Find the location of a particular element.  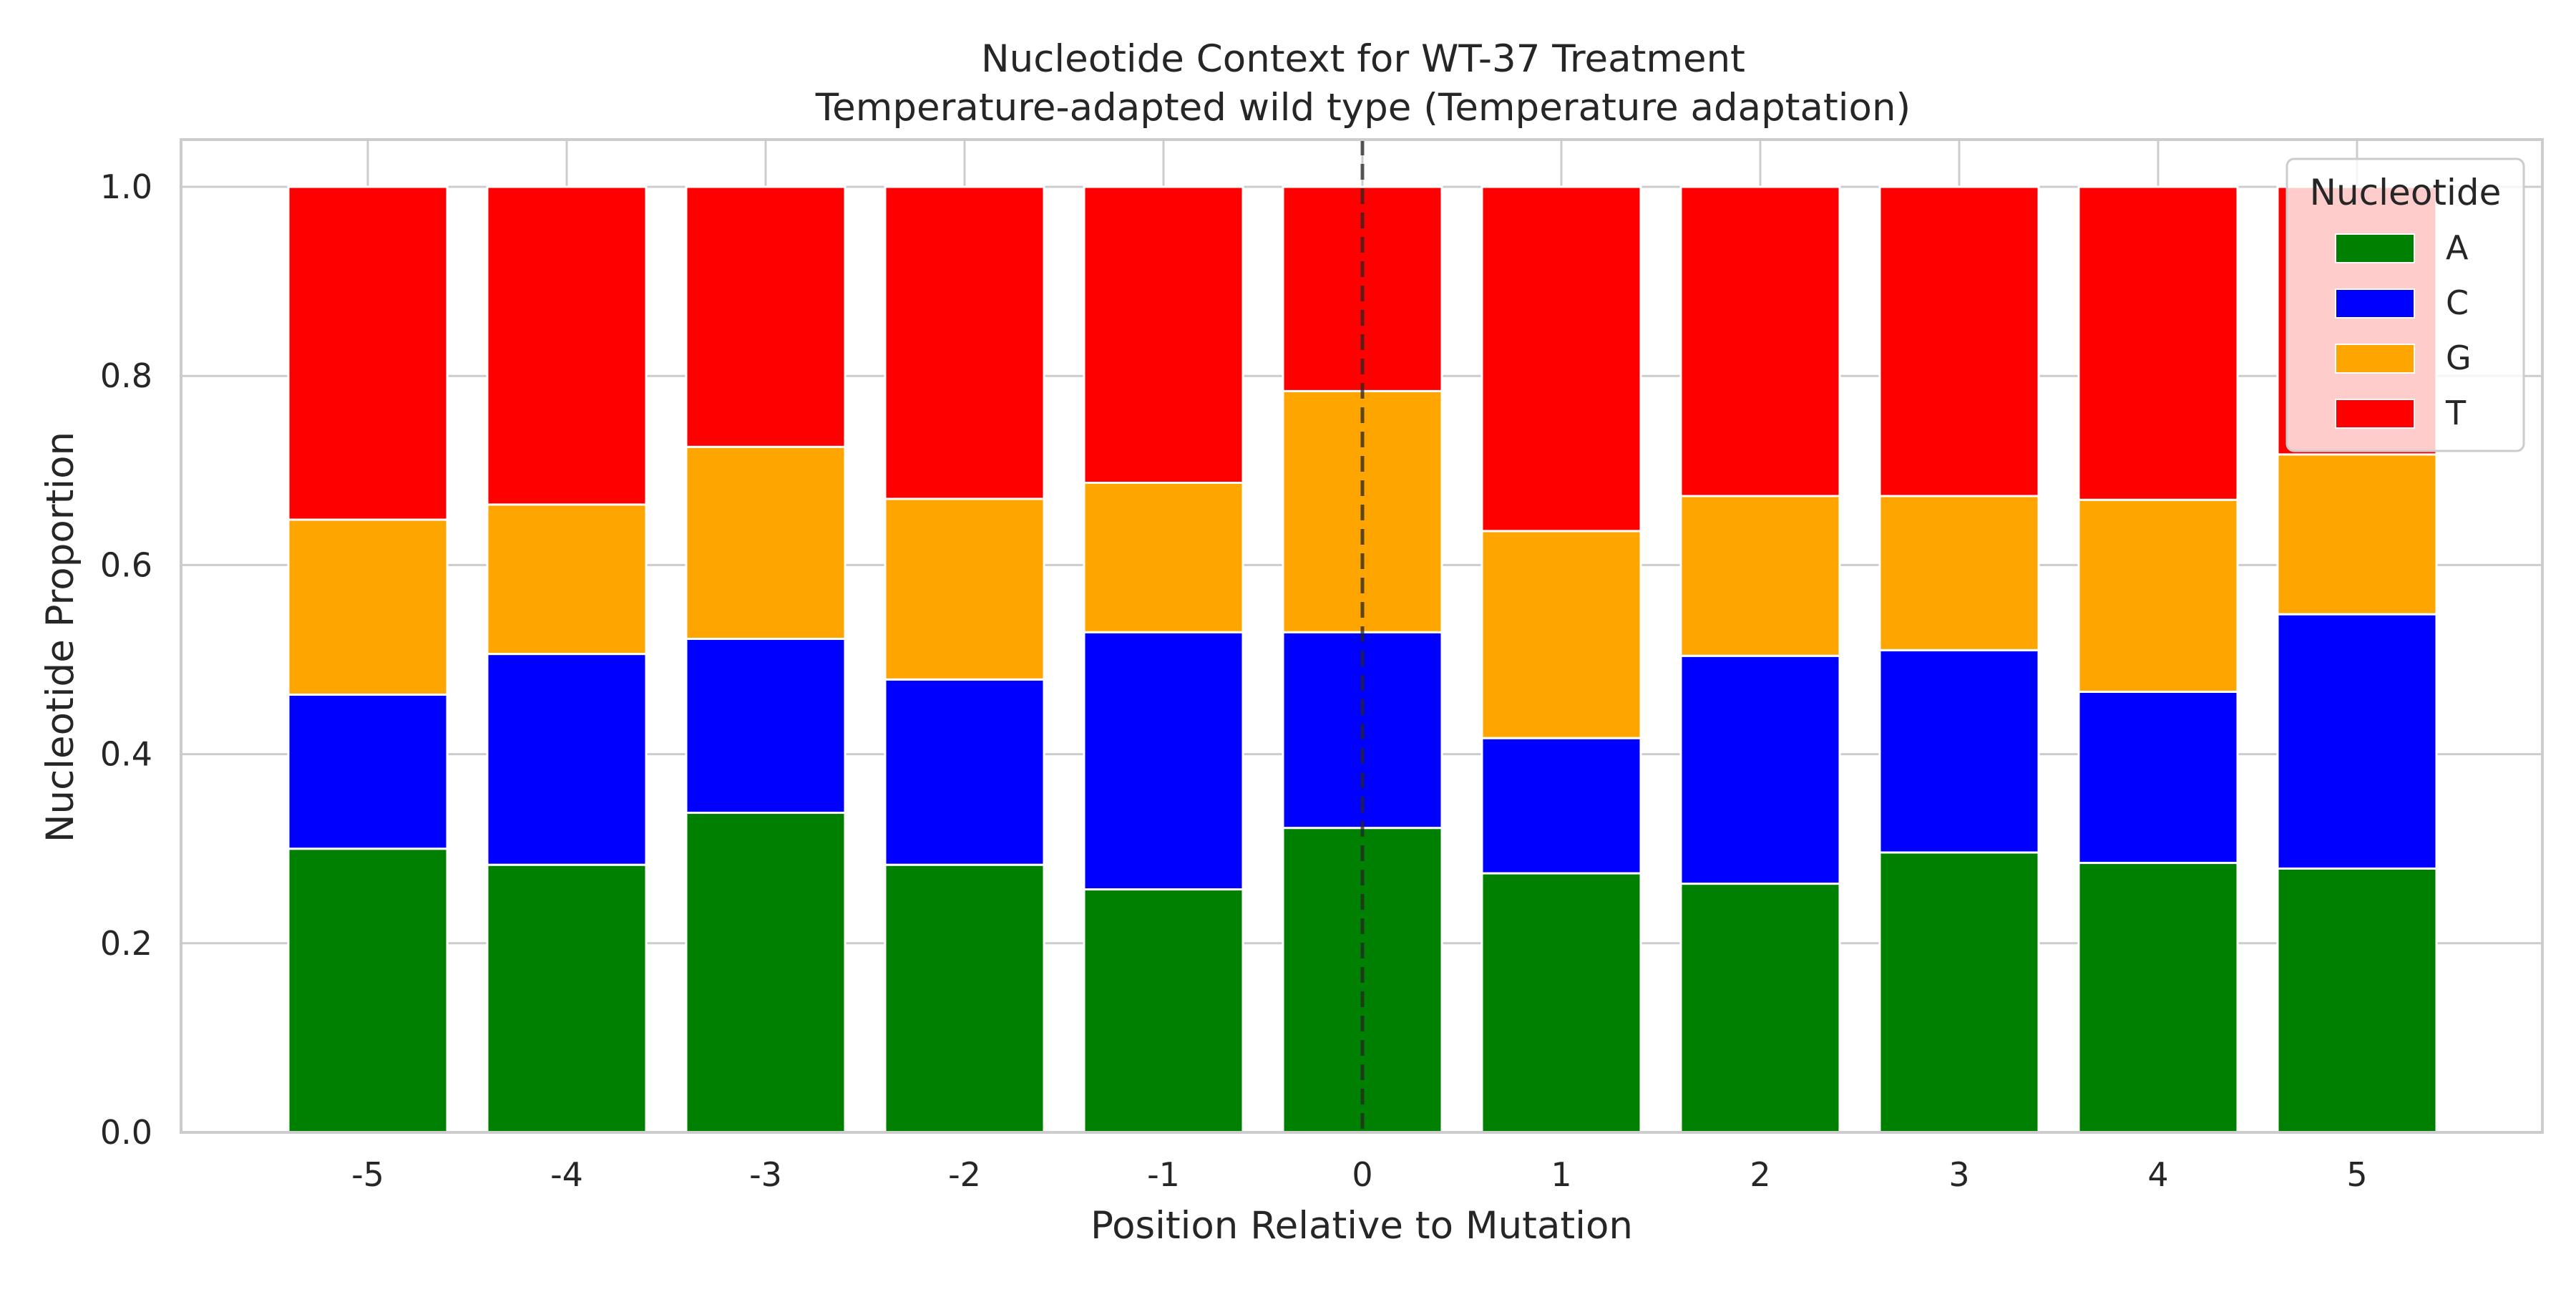

x-tick-label: 5 is located at coordinates (2356, 1174).